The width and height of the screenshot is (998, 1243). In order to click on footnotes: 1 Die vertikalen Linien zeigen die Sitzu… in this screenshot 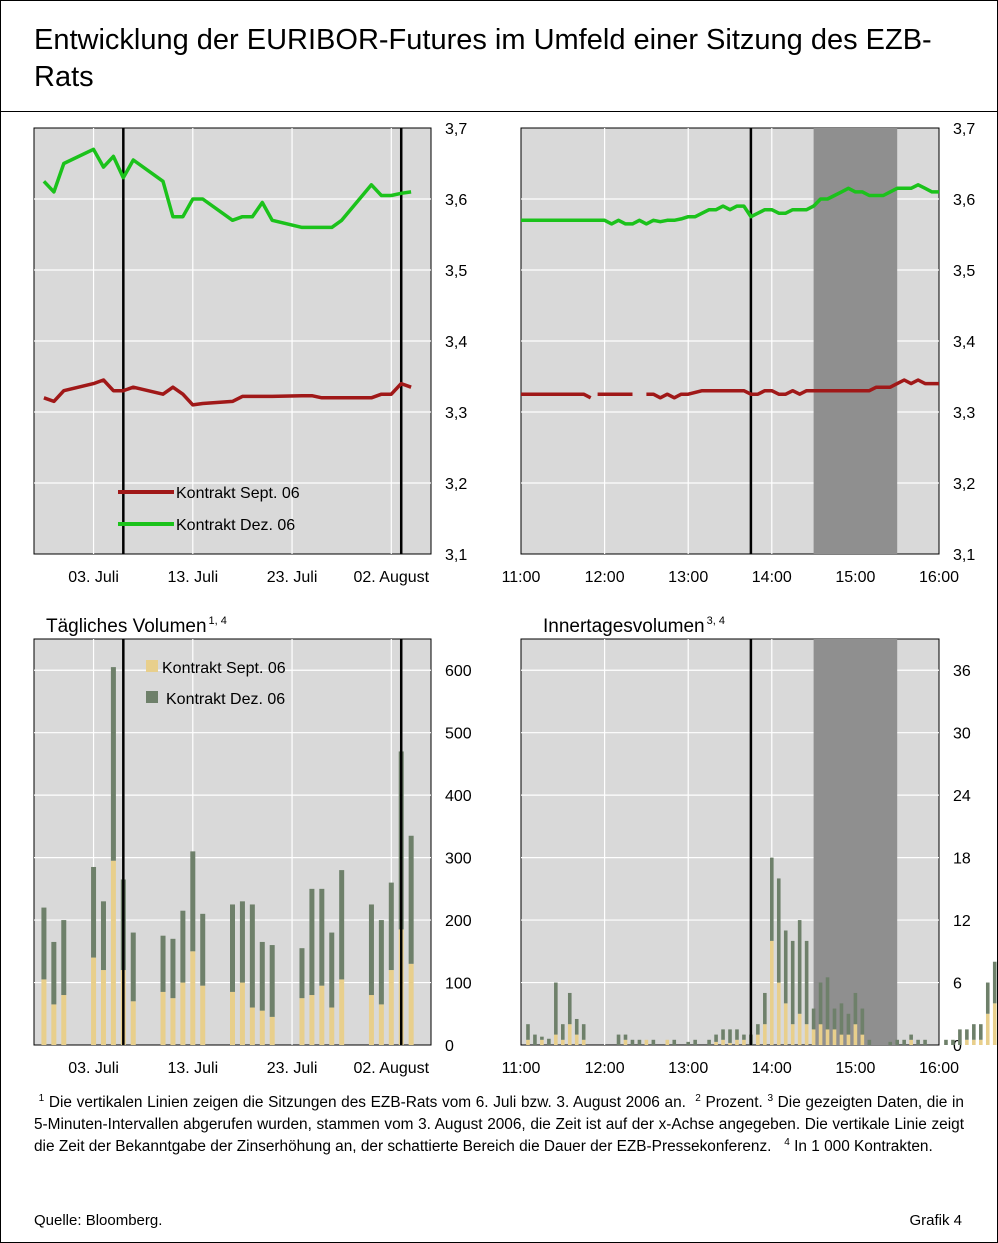, I will do `click(499, 1125)`.